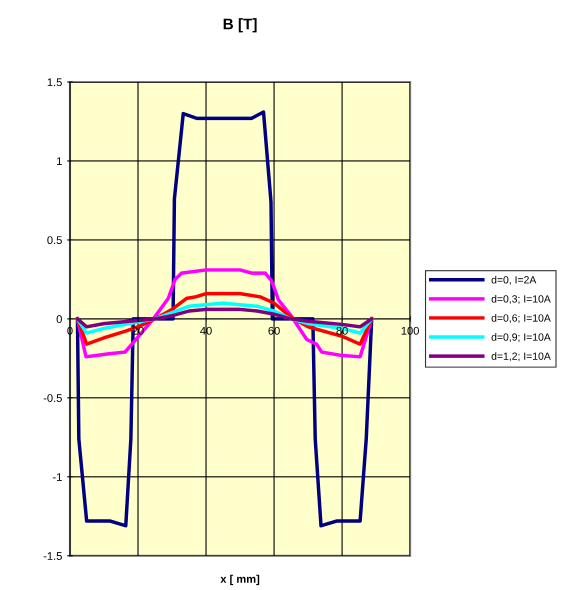  Describe the element at coordinates (55, 82) in the screenshot. I see `y-tick-label: 1.5` at that location.